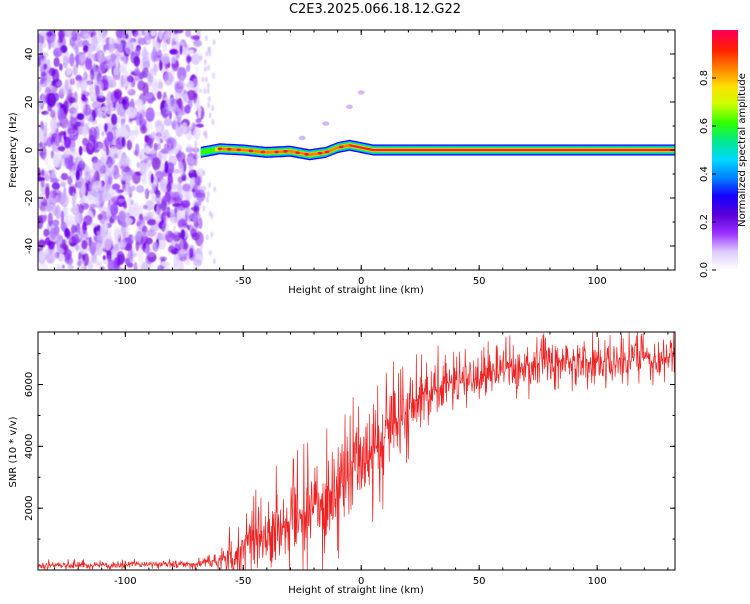 The width and height of the screenshot is (750, 604). Describe the element at coordinates (361, 581) in the screenshot. I see `x-tick-label: 0` at that location.